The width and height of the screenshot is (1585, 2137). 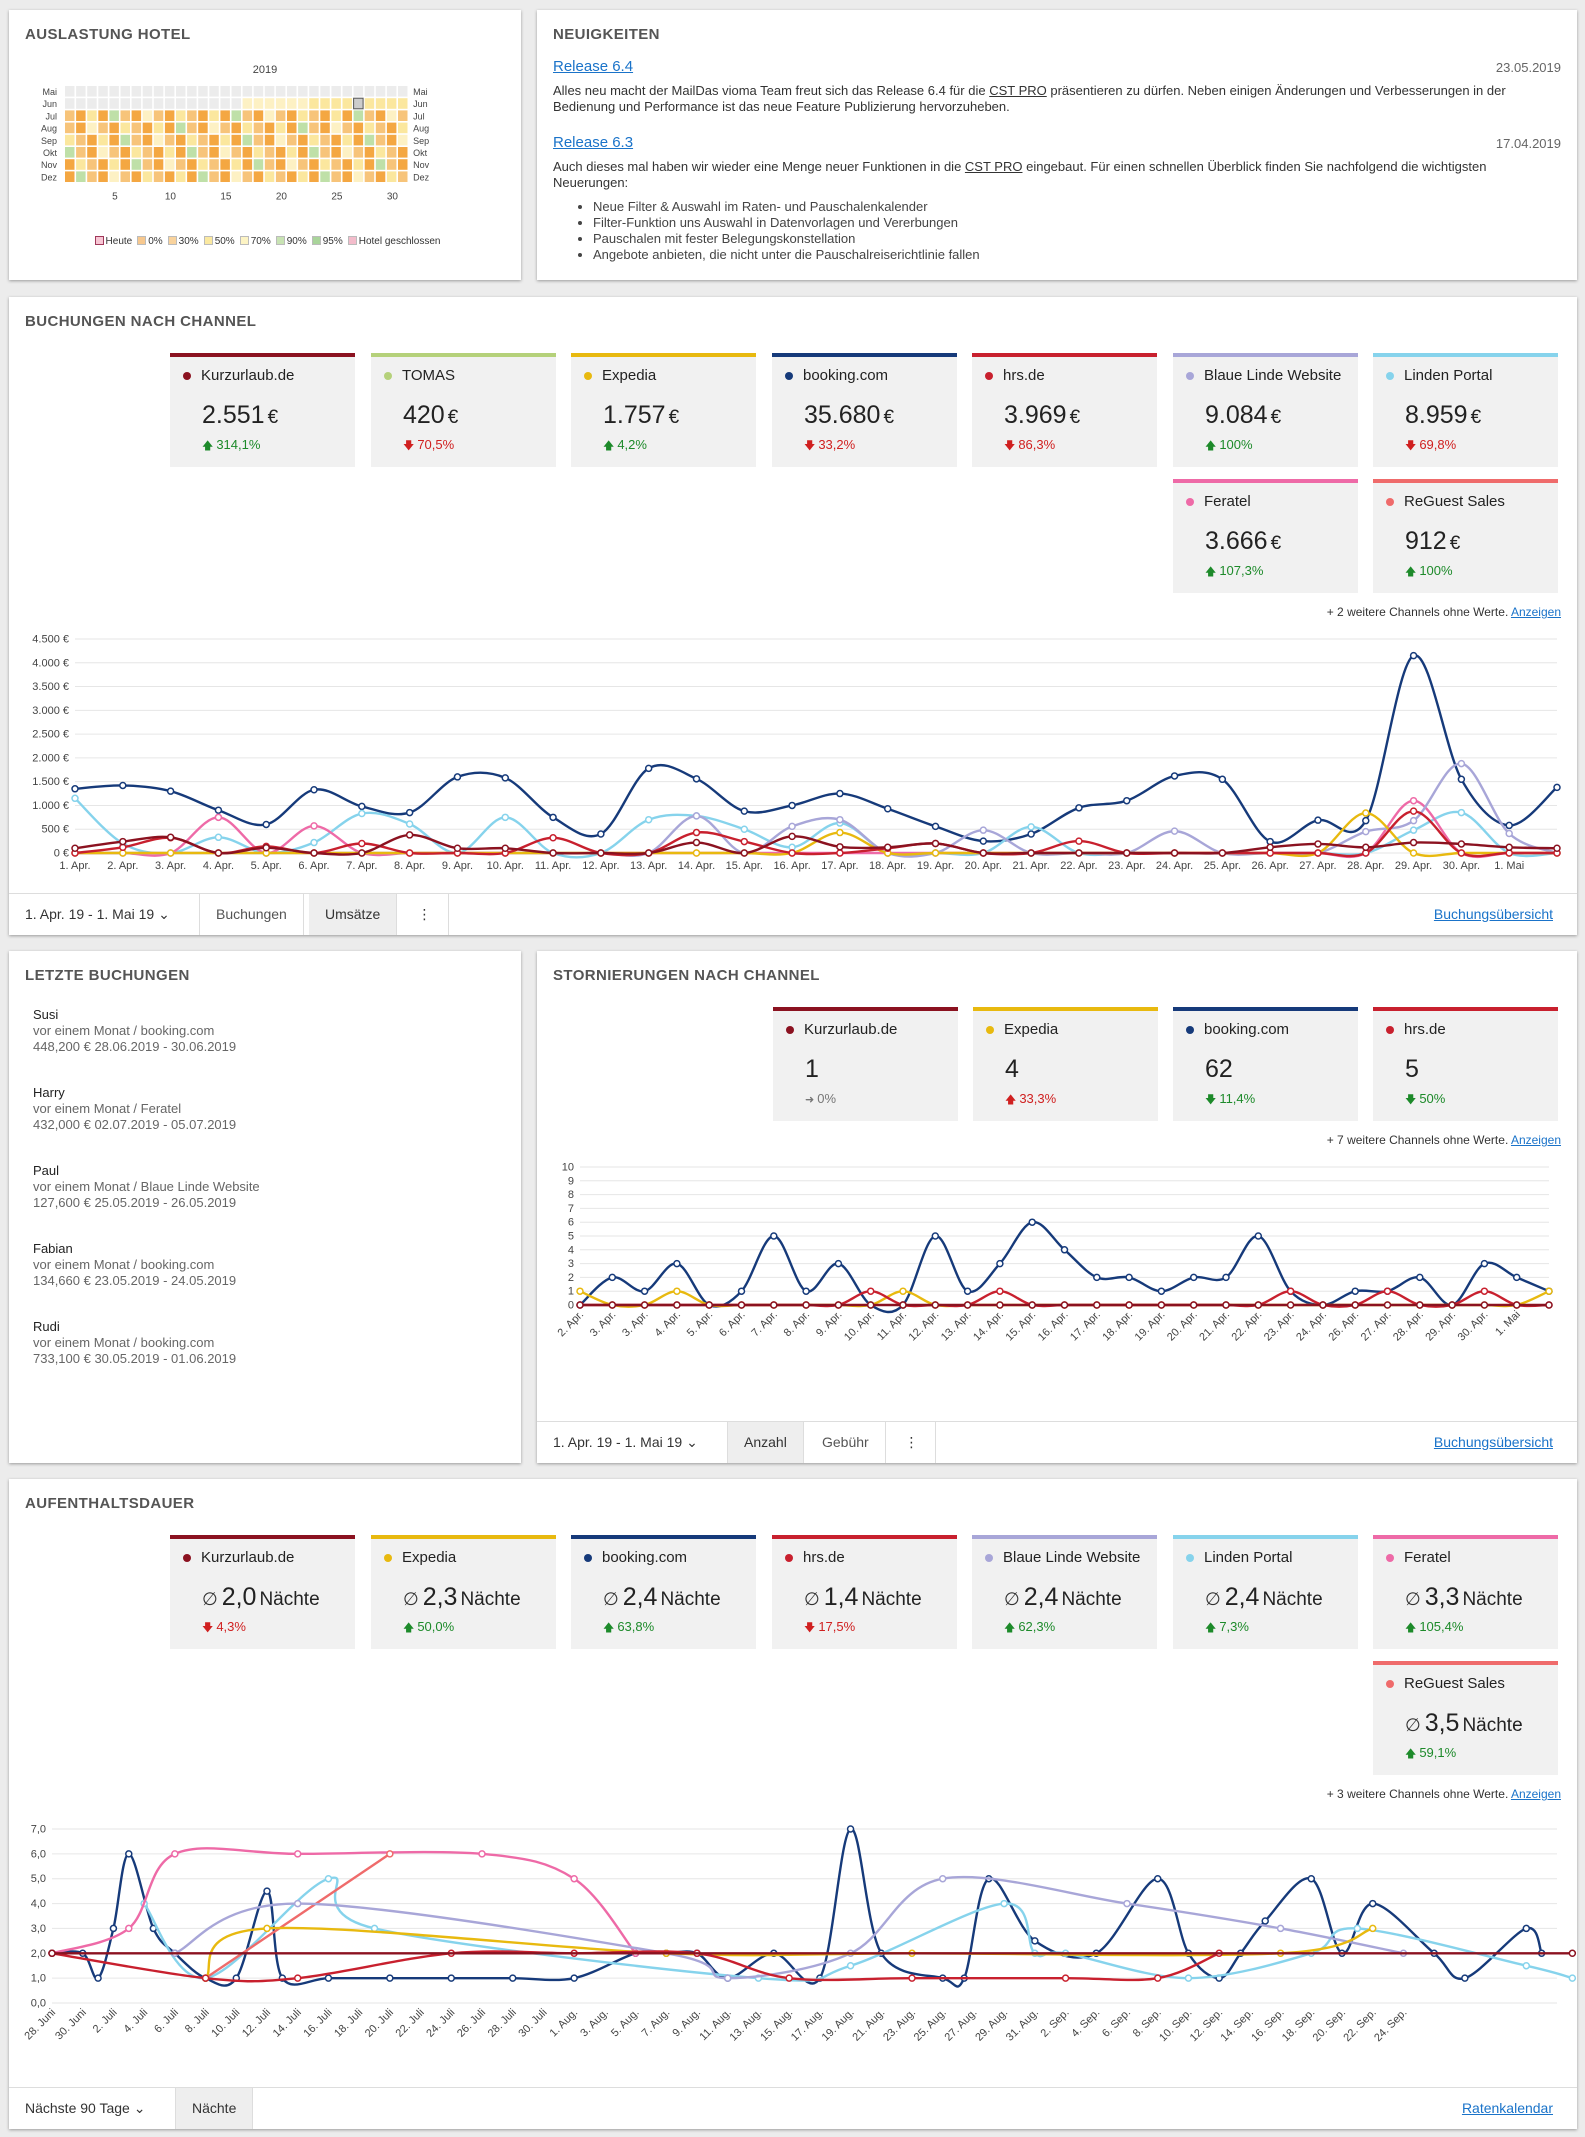 I want to click on channel-tile: hrs.de ∅ 1,4 Nächte 🡇 17,5%, so click(x=864, y=1592).